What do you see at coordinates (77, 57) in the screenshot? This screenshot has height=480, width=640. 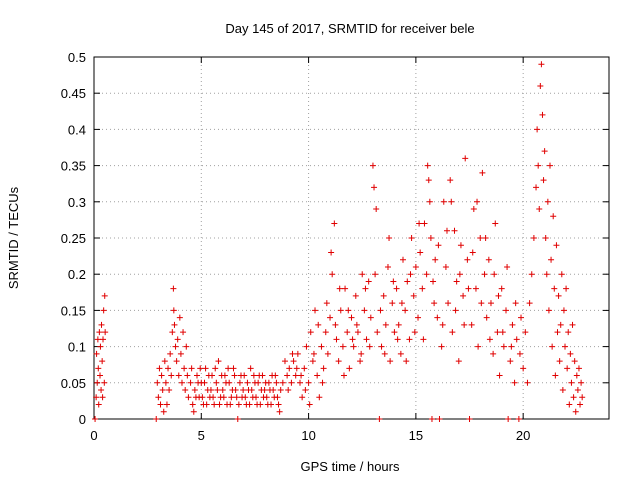 I see `y-tick-label: 0.5` at bounding box center [77, 57].